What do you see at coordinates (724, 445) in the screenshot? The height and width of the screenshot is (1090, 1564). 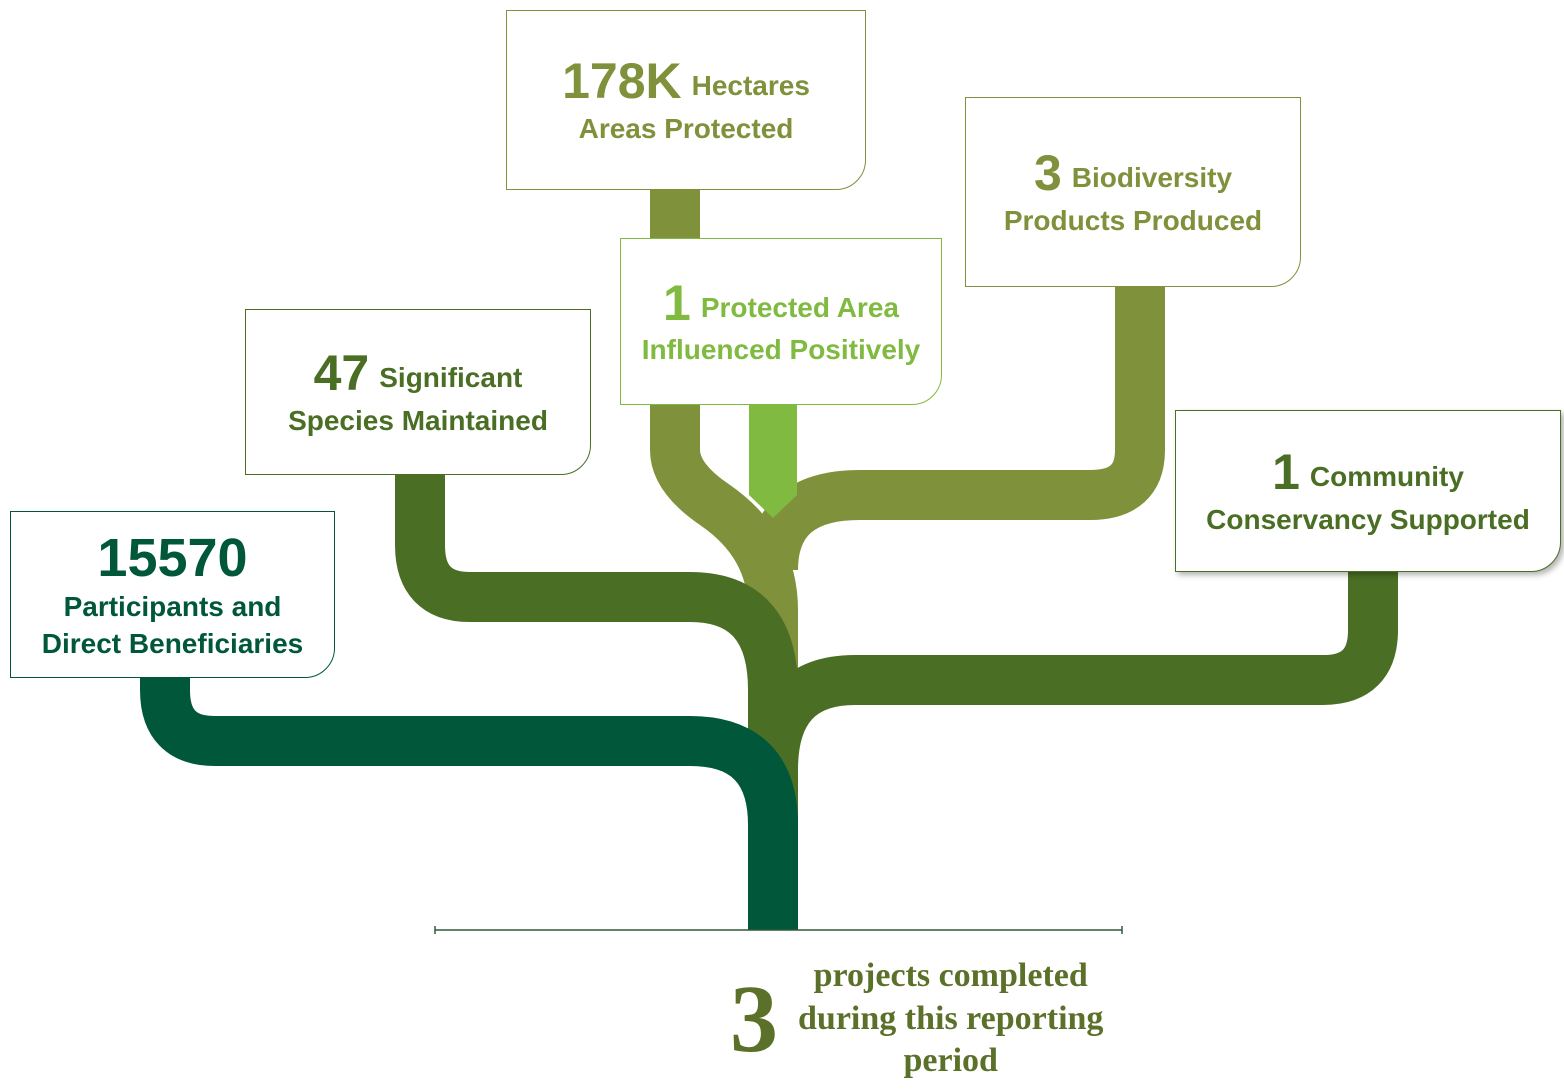 I see `branch-olive-top` at bounding box center [724, 445].